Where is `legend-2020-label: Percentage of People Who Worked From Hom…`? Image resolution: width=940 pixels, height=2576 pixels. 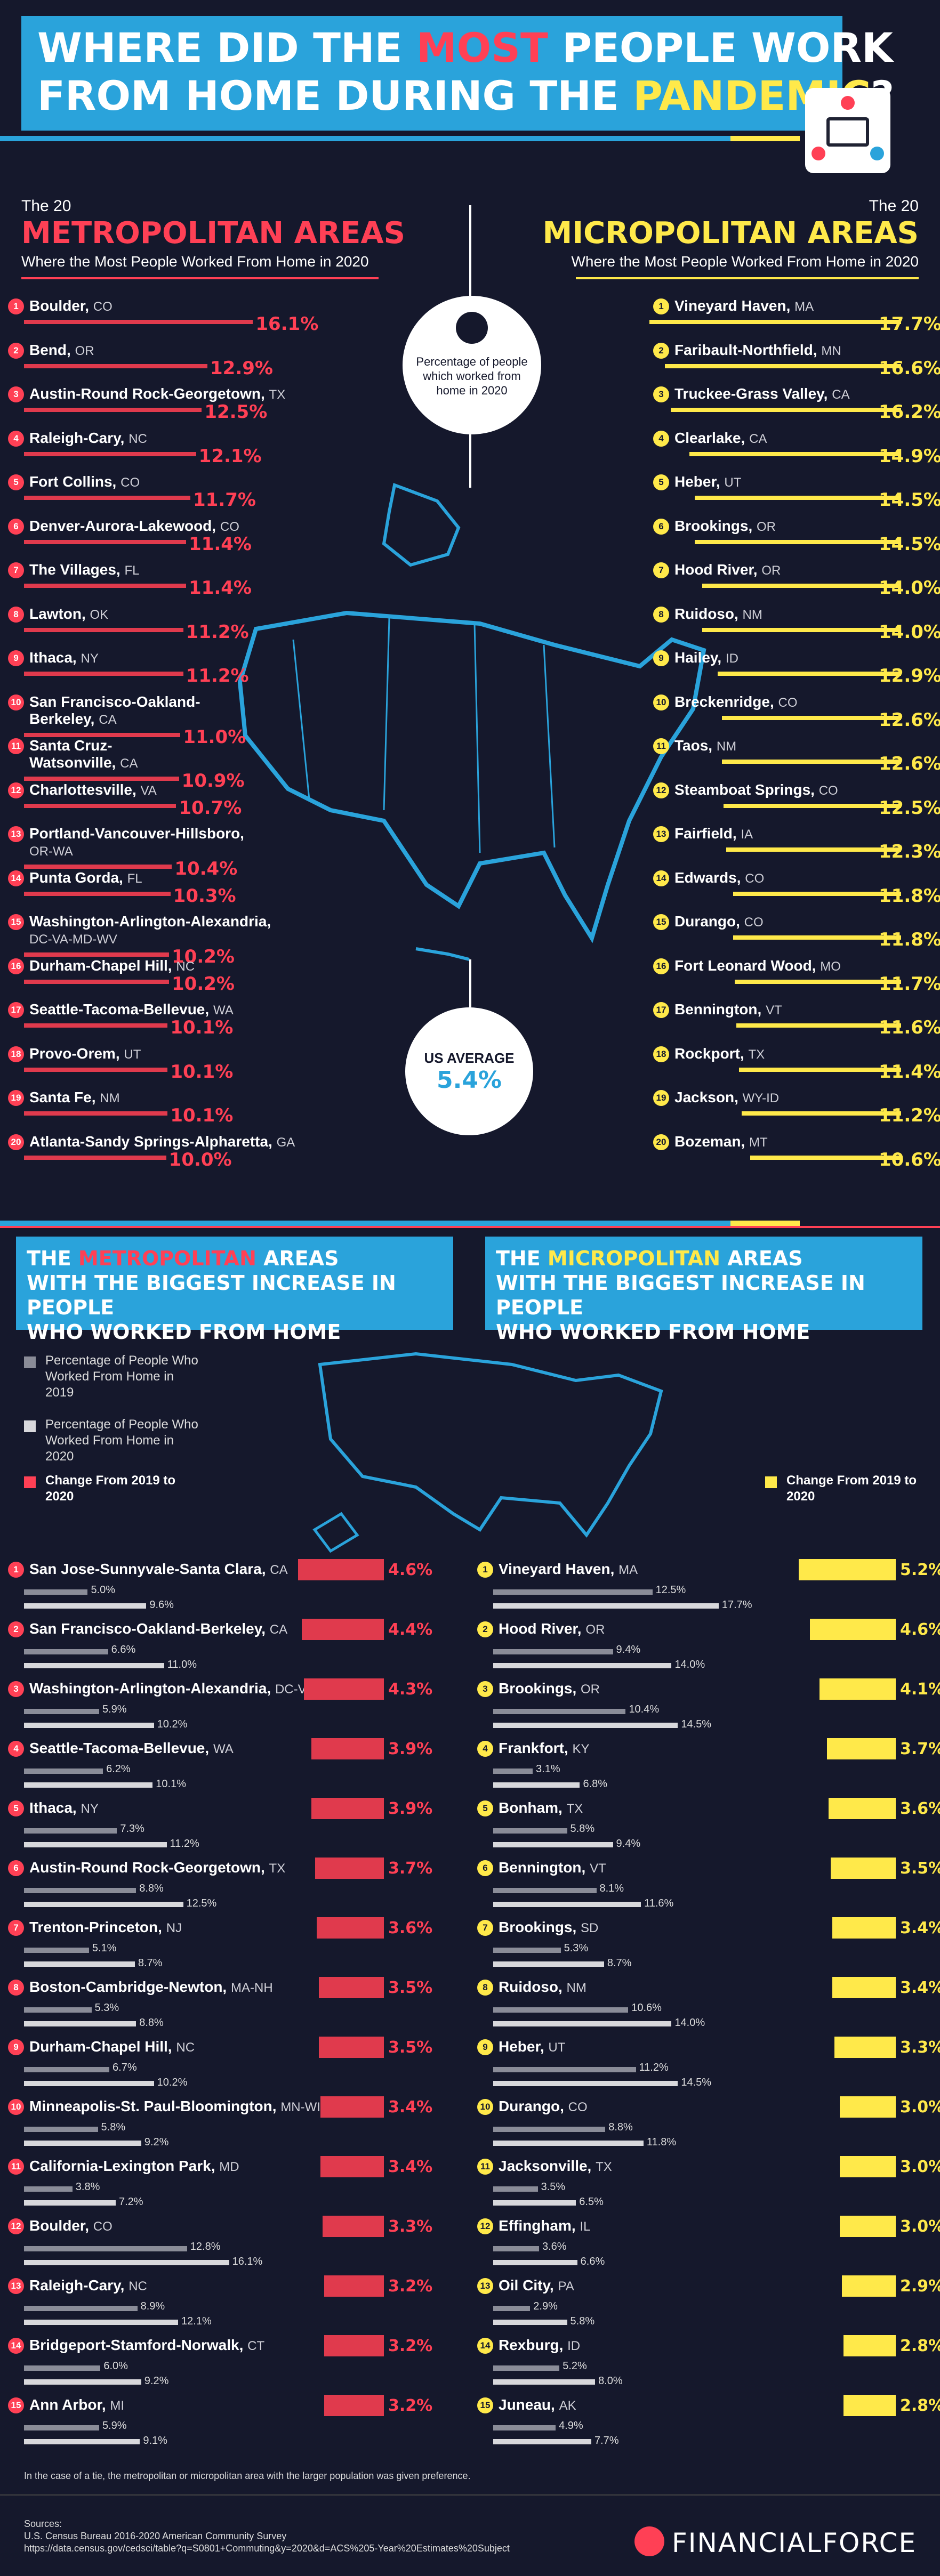
legend-2020-label: Percentage of People Who Worked From Hom… is located at coordinates (121, 1441).